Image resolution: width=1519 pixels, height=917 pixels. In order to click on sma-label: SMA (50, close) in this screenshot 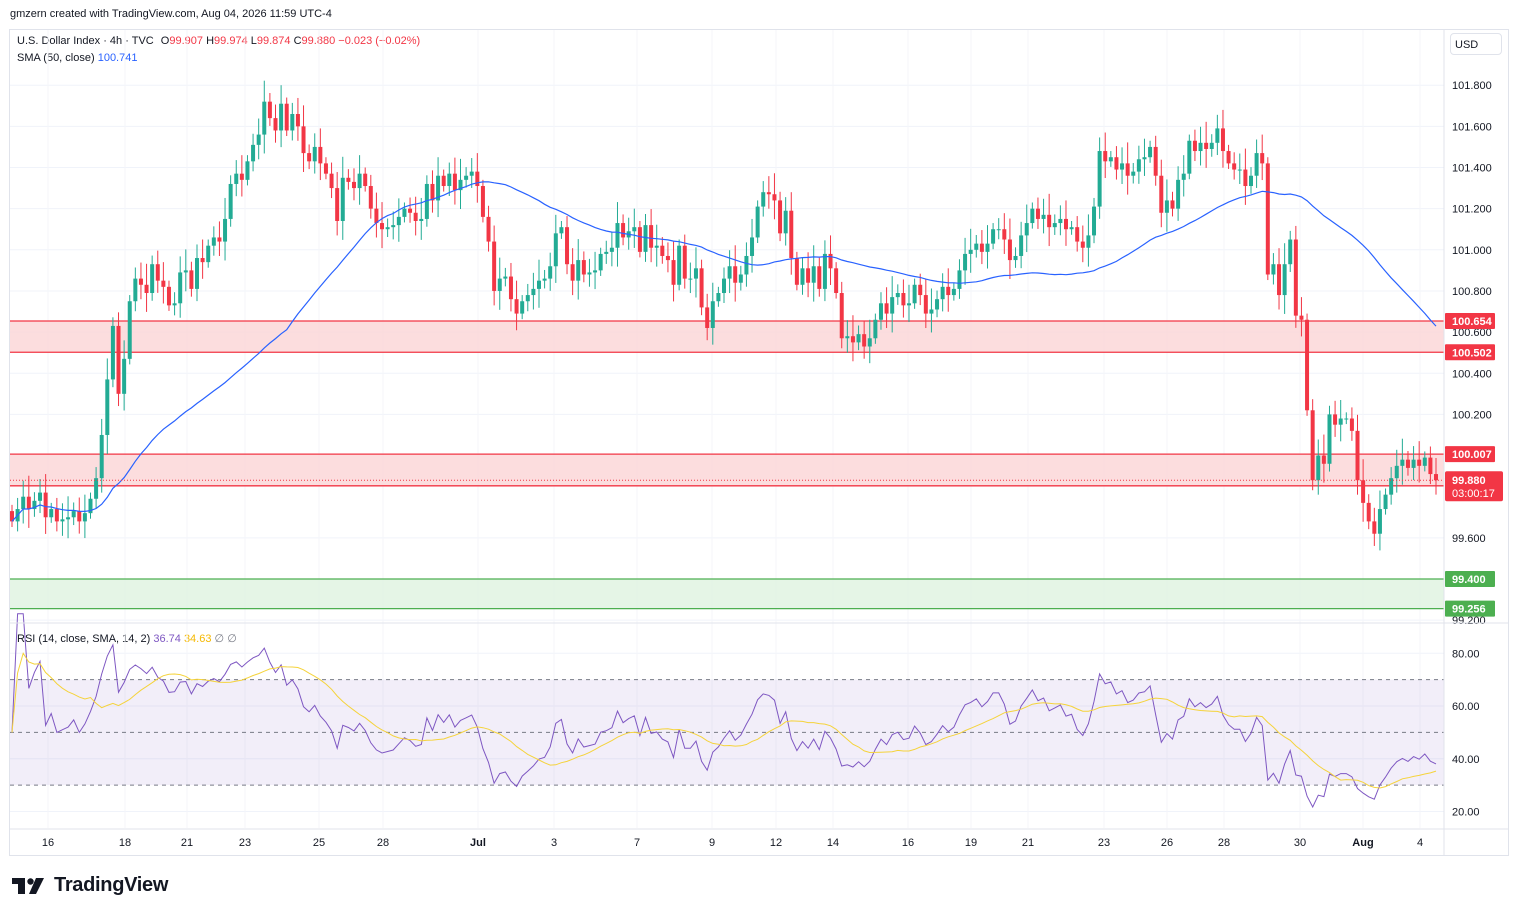, I will do `click(56, 58)`.